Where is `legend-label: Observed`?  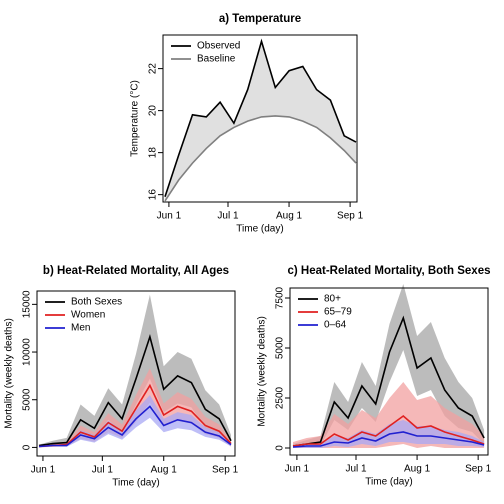
legend-label: Observed is located at coordinates (218, 46).